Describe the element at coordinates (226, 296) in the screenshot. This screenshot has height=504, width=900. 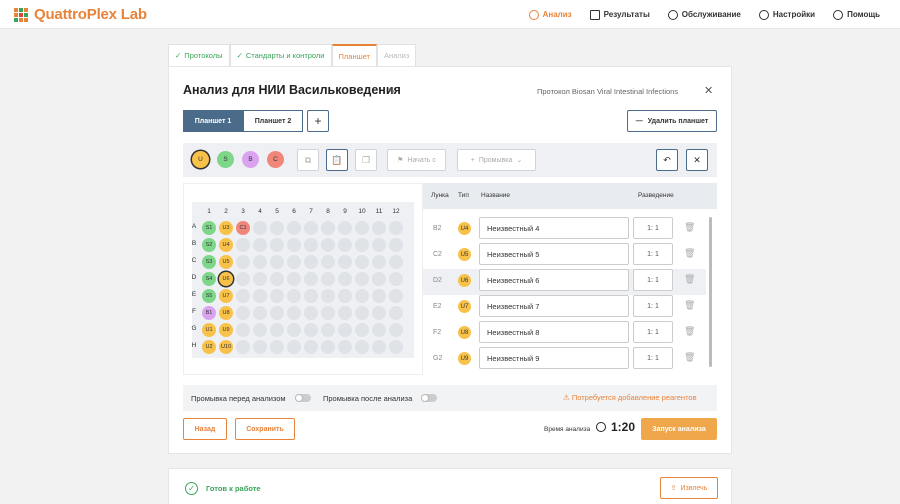
I see `plate-well: U7` at that location.